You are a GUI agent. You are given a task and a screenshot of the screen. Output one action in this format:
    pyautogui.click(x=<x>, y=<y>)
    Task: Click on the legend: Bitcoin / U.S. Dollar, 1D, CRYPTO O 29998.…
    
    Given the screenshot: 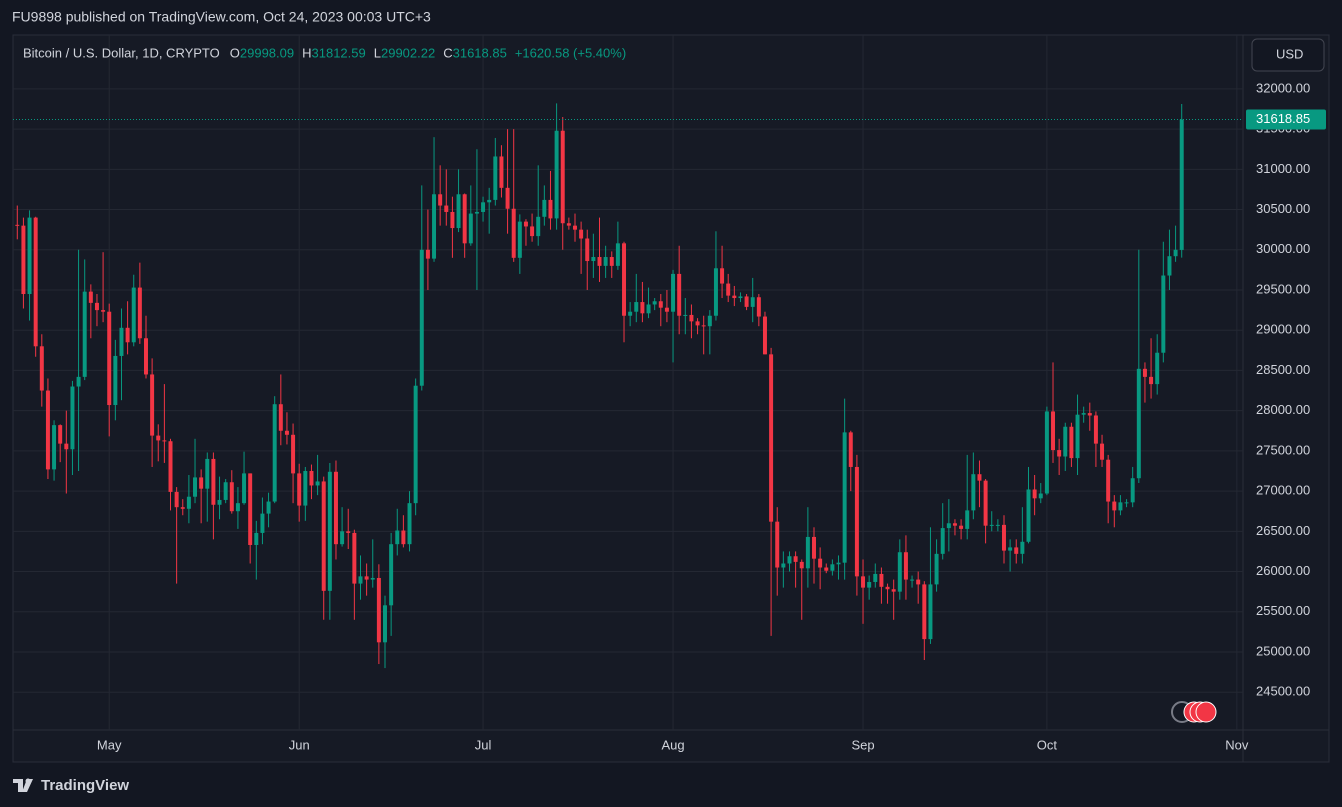 What is the action you would take?
    pyautogui.click(x=324, y=52)
    